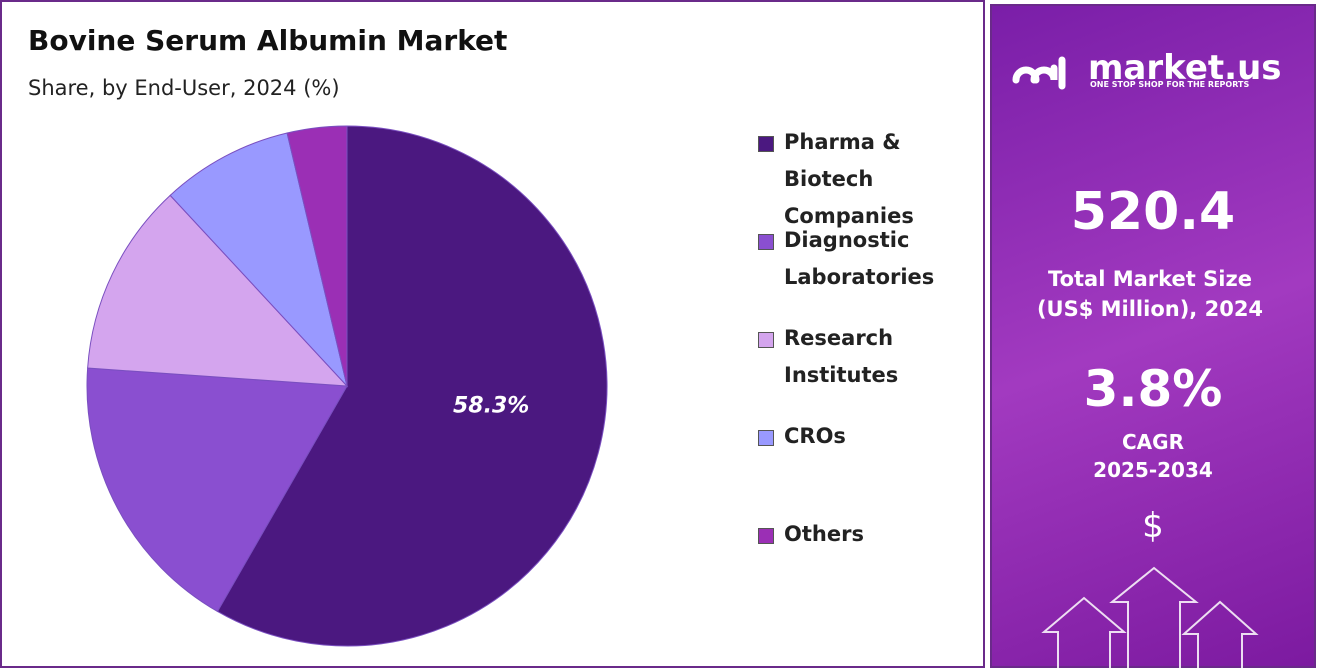 This screenshot has height=672, width=1318. I want to click on market-size-label: Total Market Size (US$ Million), 2024, so click(1150, 294).